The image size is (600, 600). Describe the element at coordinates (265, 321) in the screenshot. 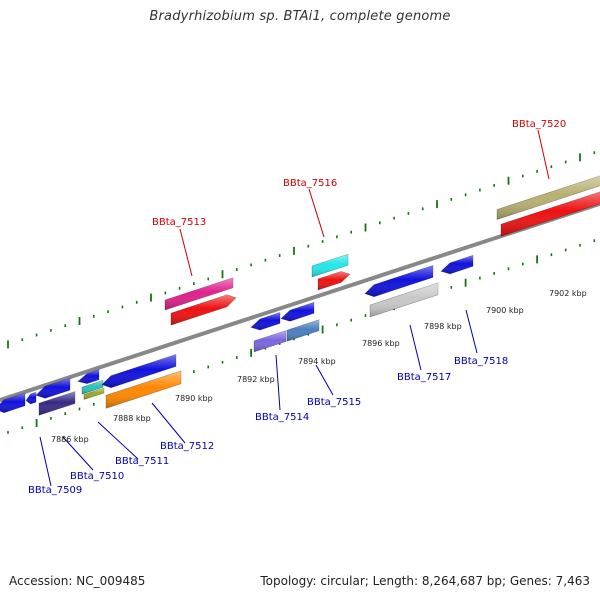

I see `gene-bbta-7514-a-shading` at that location.